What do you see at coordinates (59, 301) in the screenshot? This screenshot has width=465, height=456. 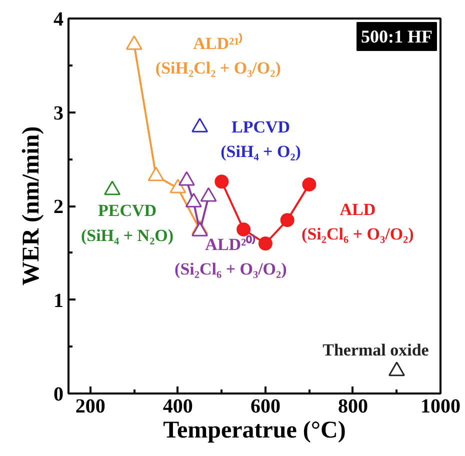 I see `y-tick-label: 1` at bounding box center [59, 301].